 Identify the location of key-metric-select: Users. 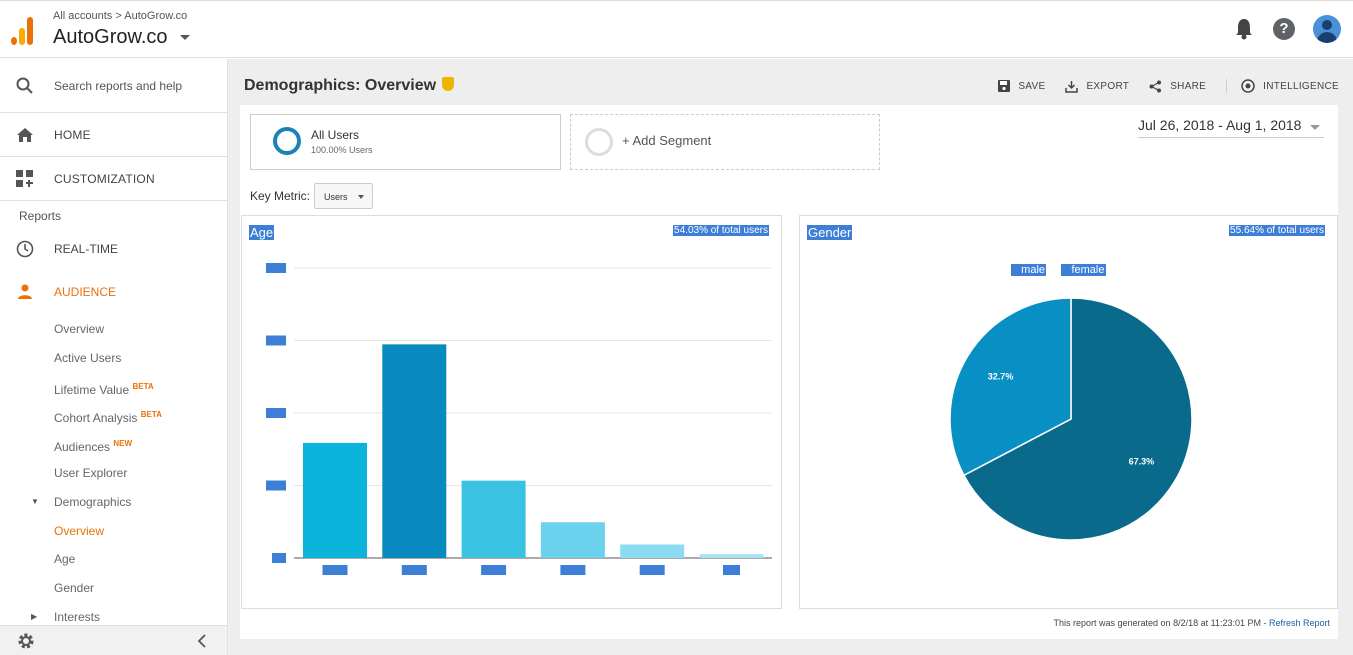
(343, 196).